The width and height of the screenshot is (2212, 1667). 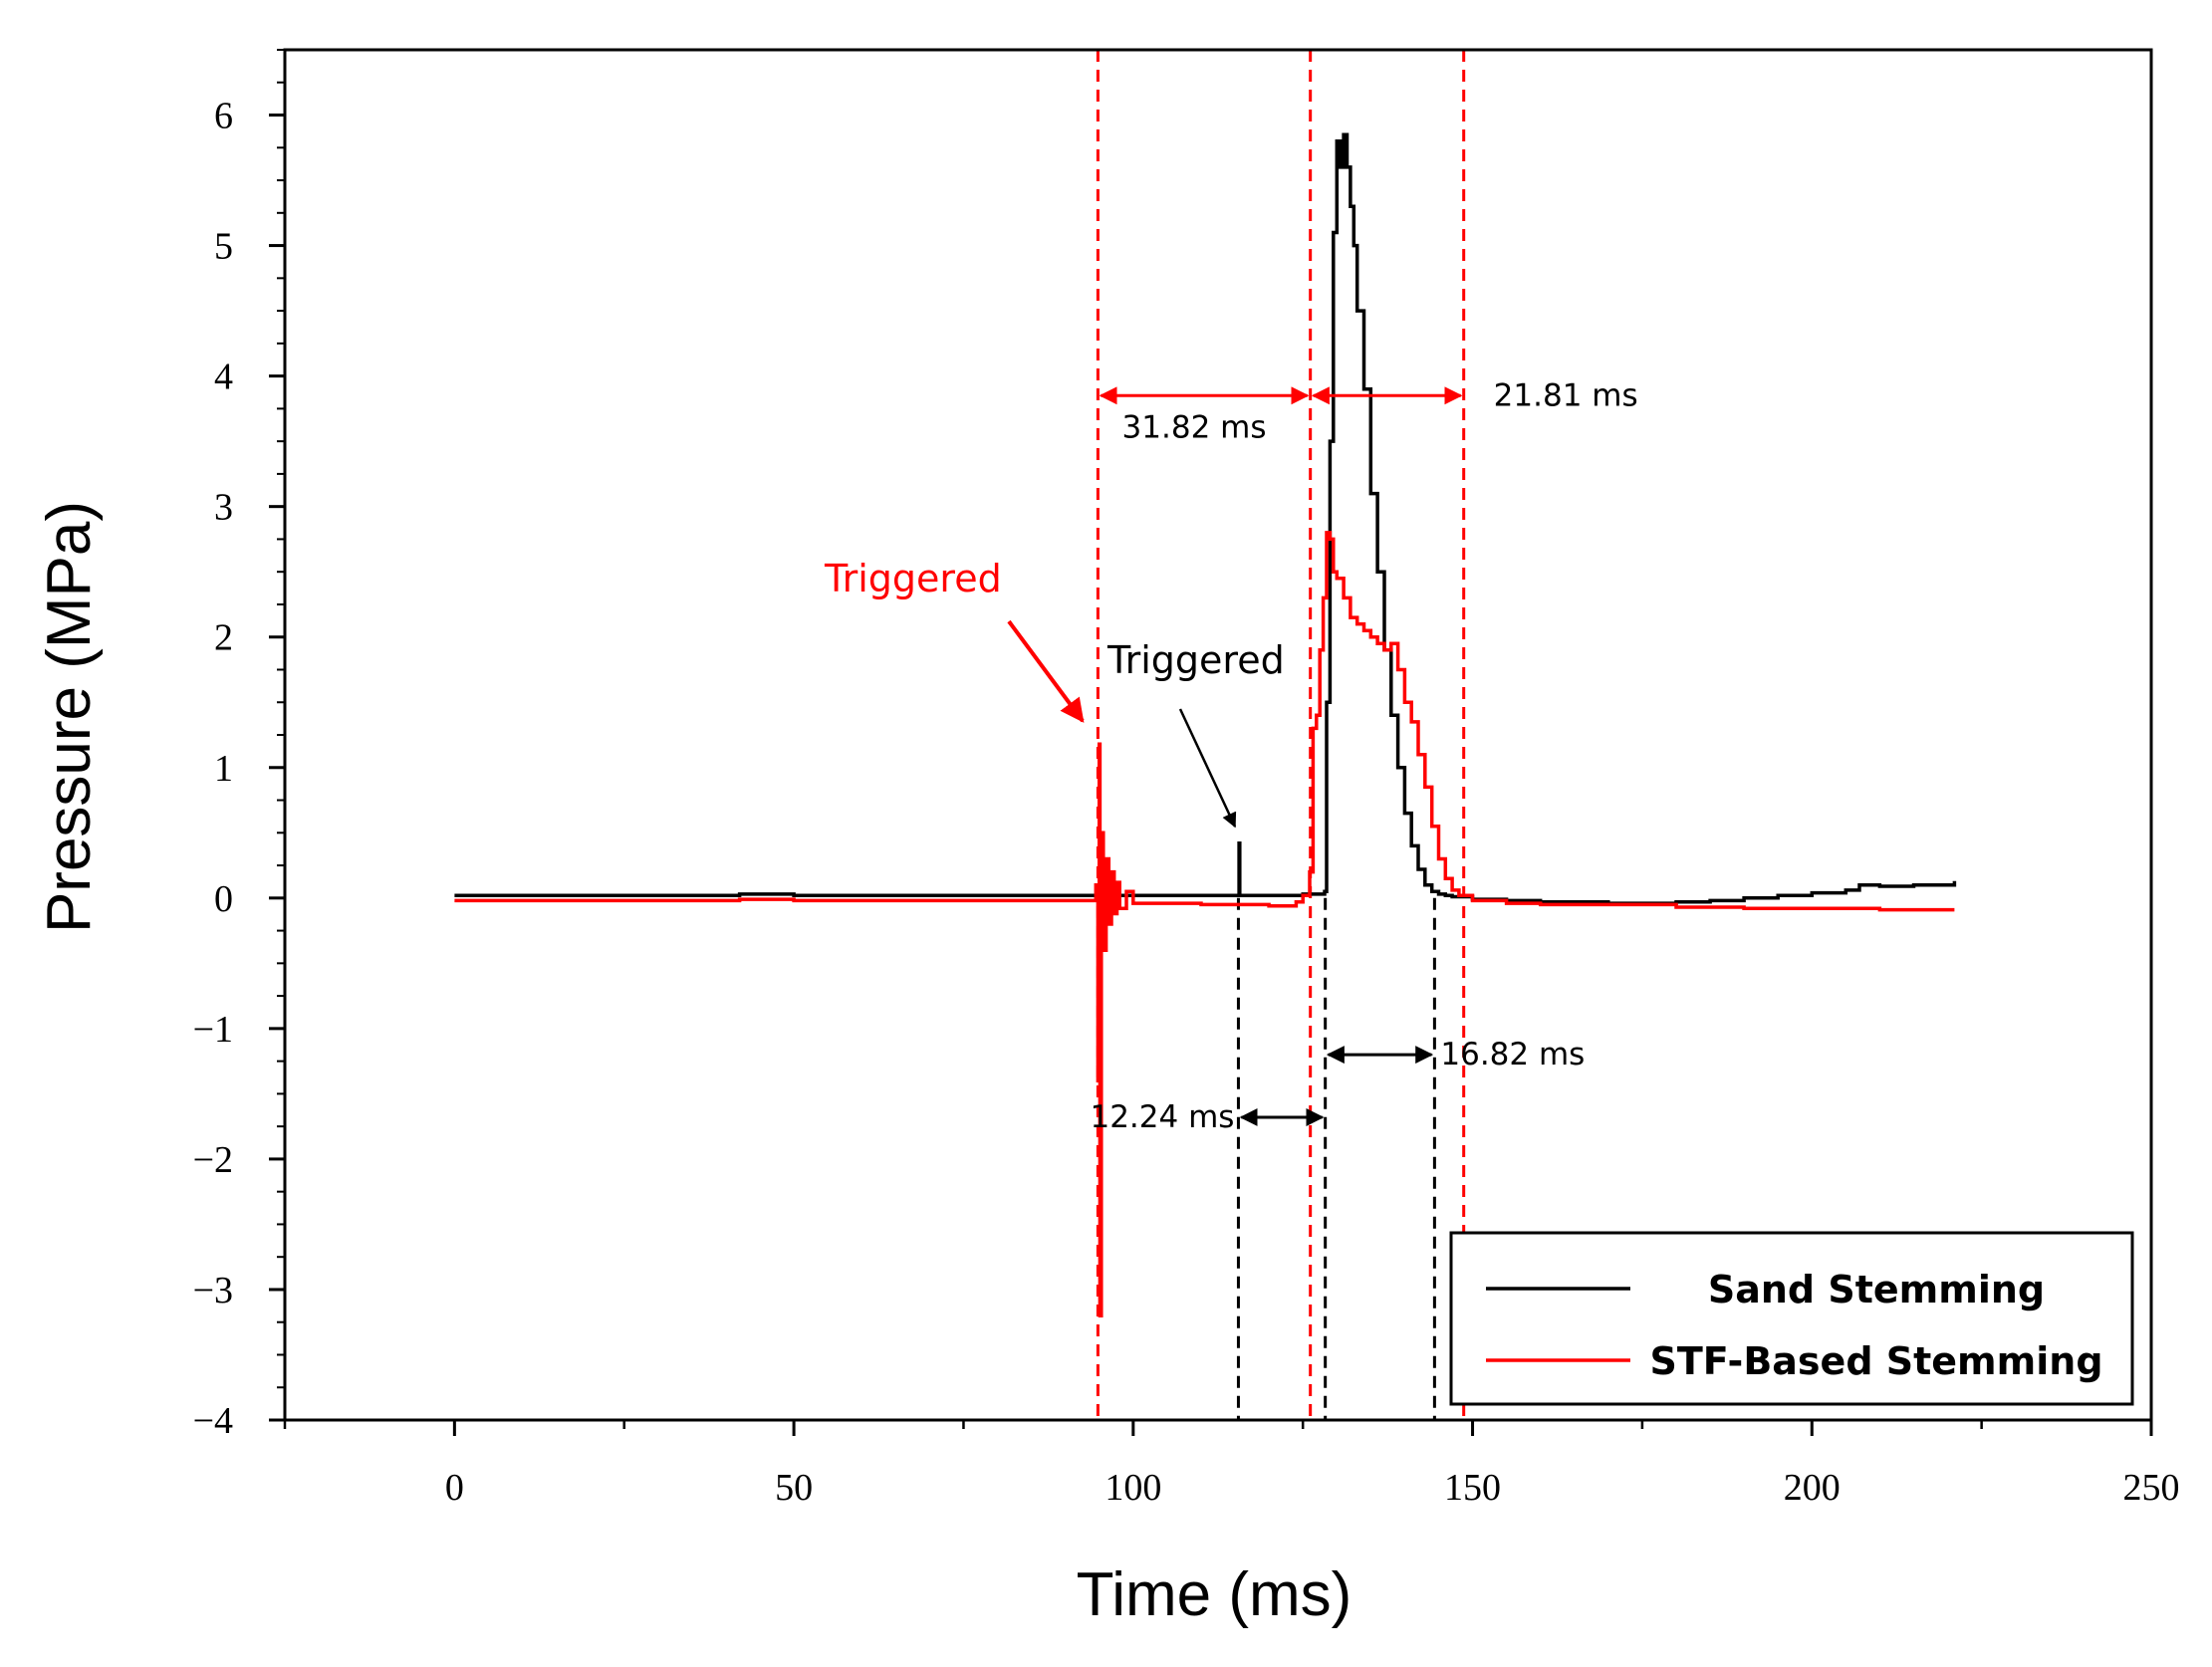 I want to click on y-tick-label--1: −1, so click(x=213, y=1030).